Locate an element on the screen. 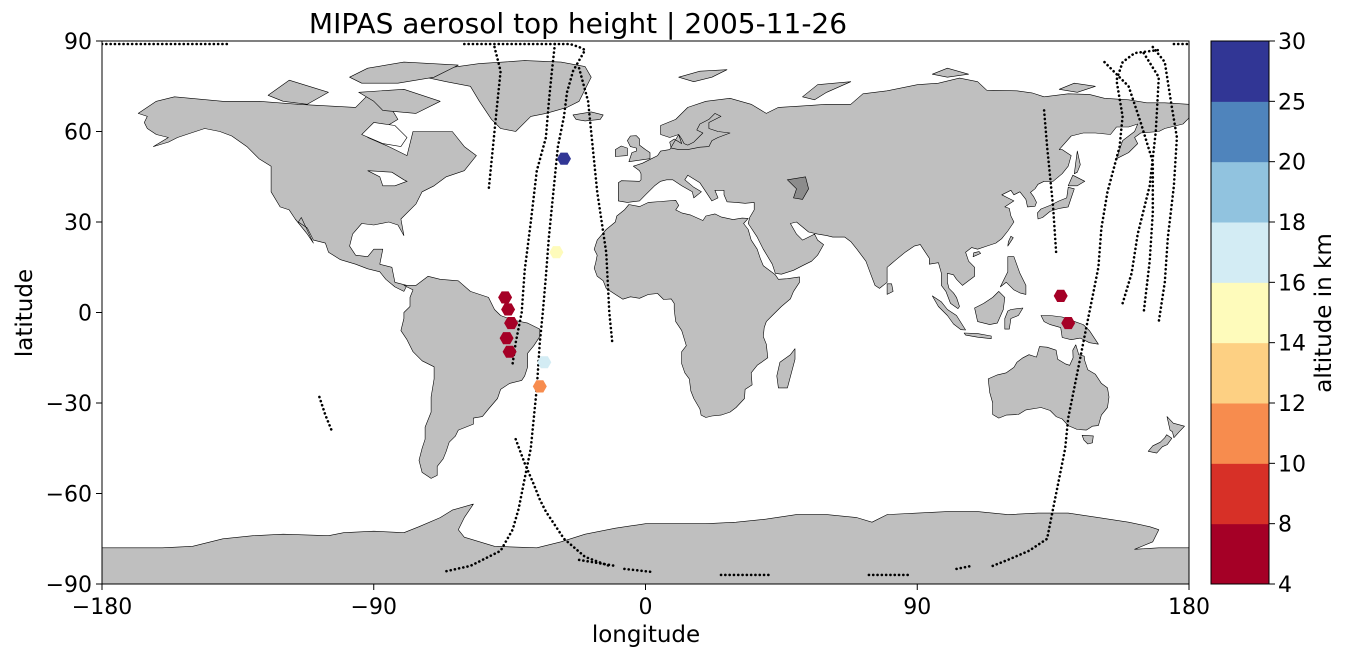 The height and width of the screenshot is (661, 1345). colorbar-tick-label: 18 is located at coordinates (1292, 223).